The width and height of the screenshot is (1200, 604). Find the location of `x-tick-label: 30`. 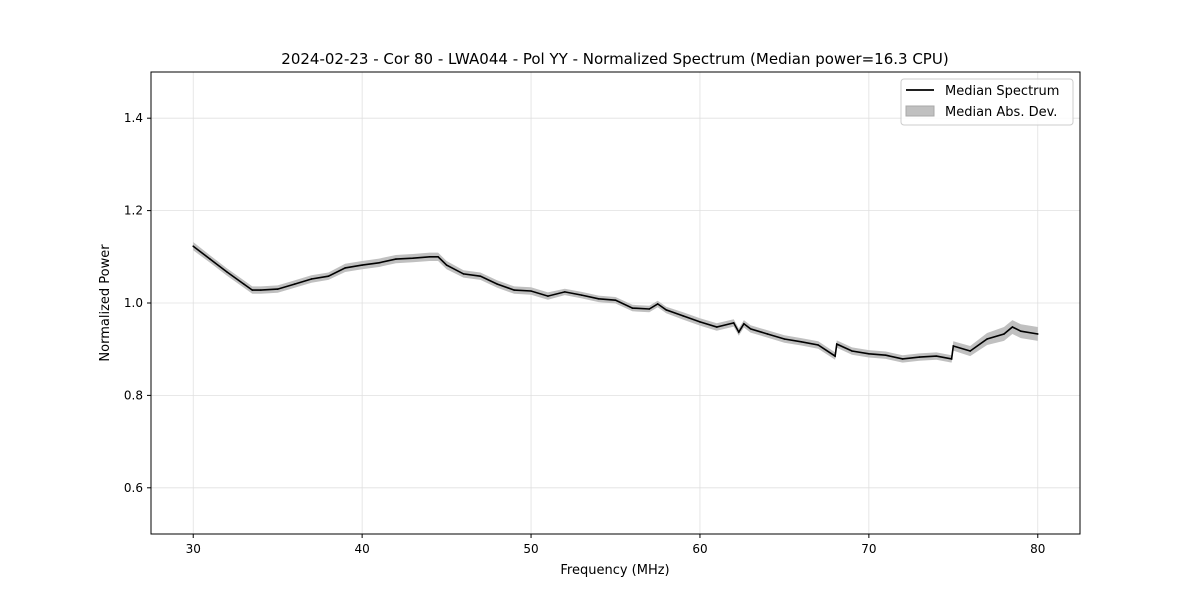

x-tick-label: 30 is located at coordinates (193, 549).